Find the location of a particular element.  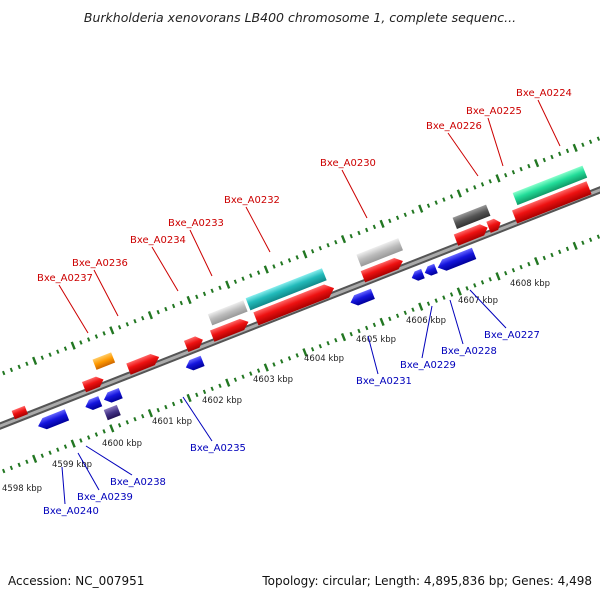

gene-label: Bxe_A0231 is located at coordinates (384, 381).